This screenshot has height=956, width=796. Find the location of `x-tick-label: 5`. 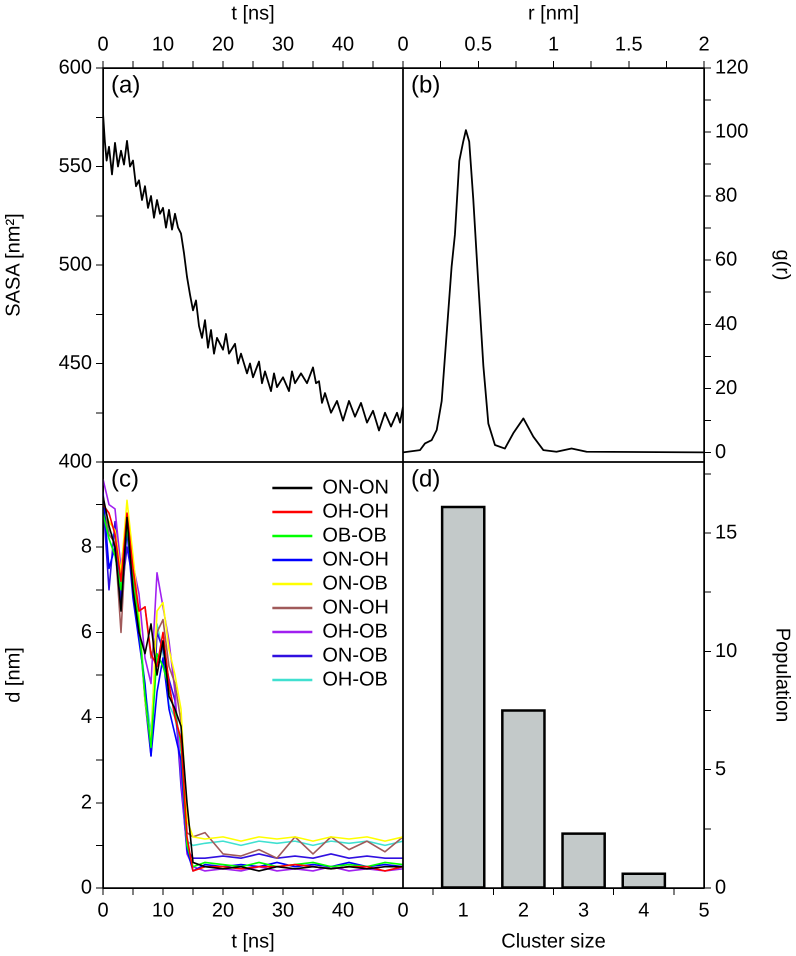

x-tick-label: 5 is located at coordinates (704, 911).